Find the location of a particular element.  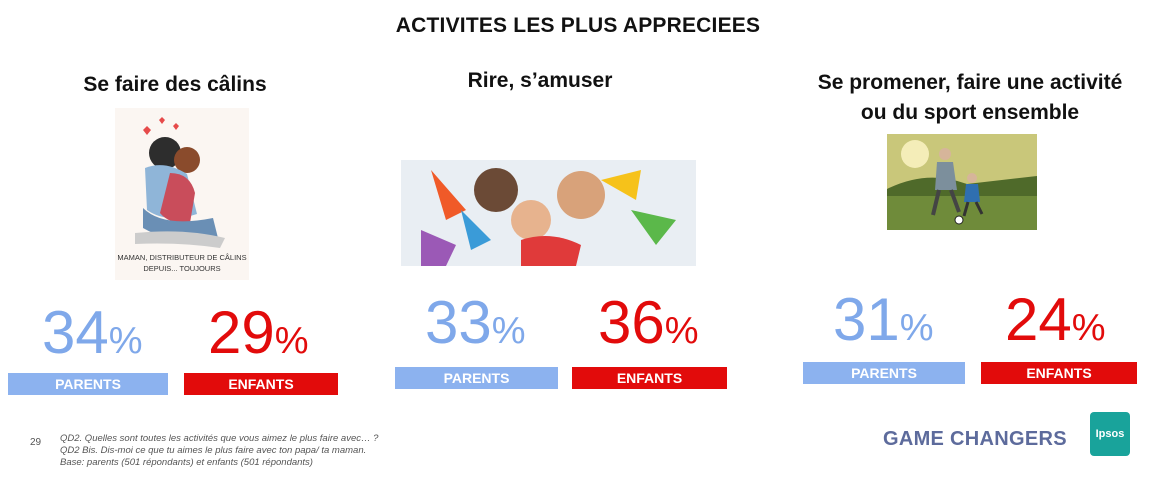

enfants-percentage-cuddles: 29% is located at coordinates (258, 337).